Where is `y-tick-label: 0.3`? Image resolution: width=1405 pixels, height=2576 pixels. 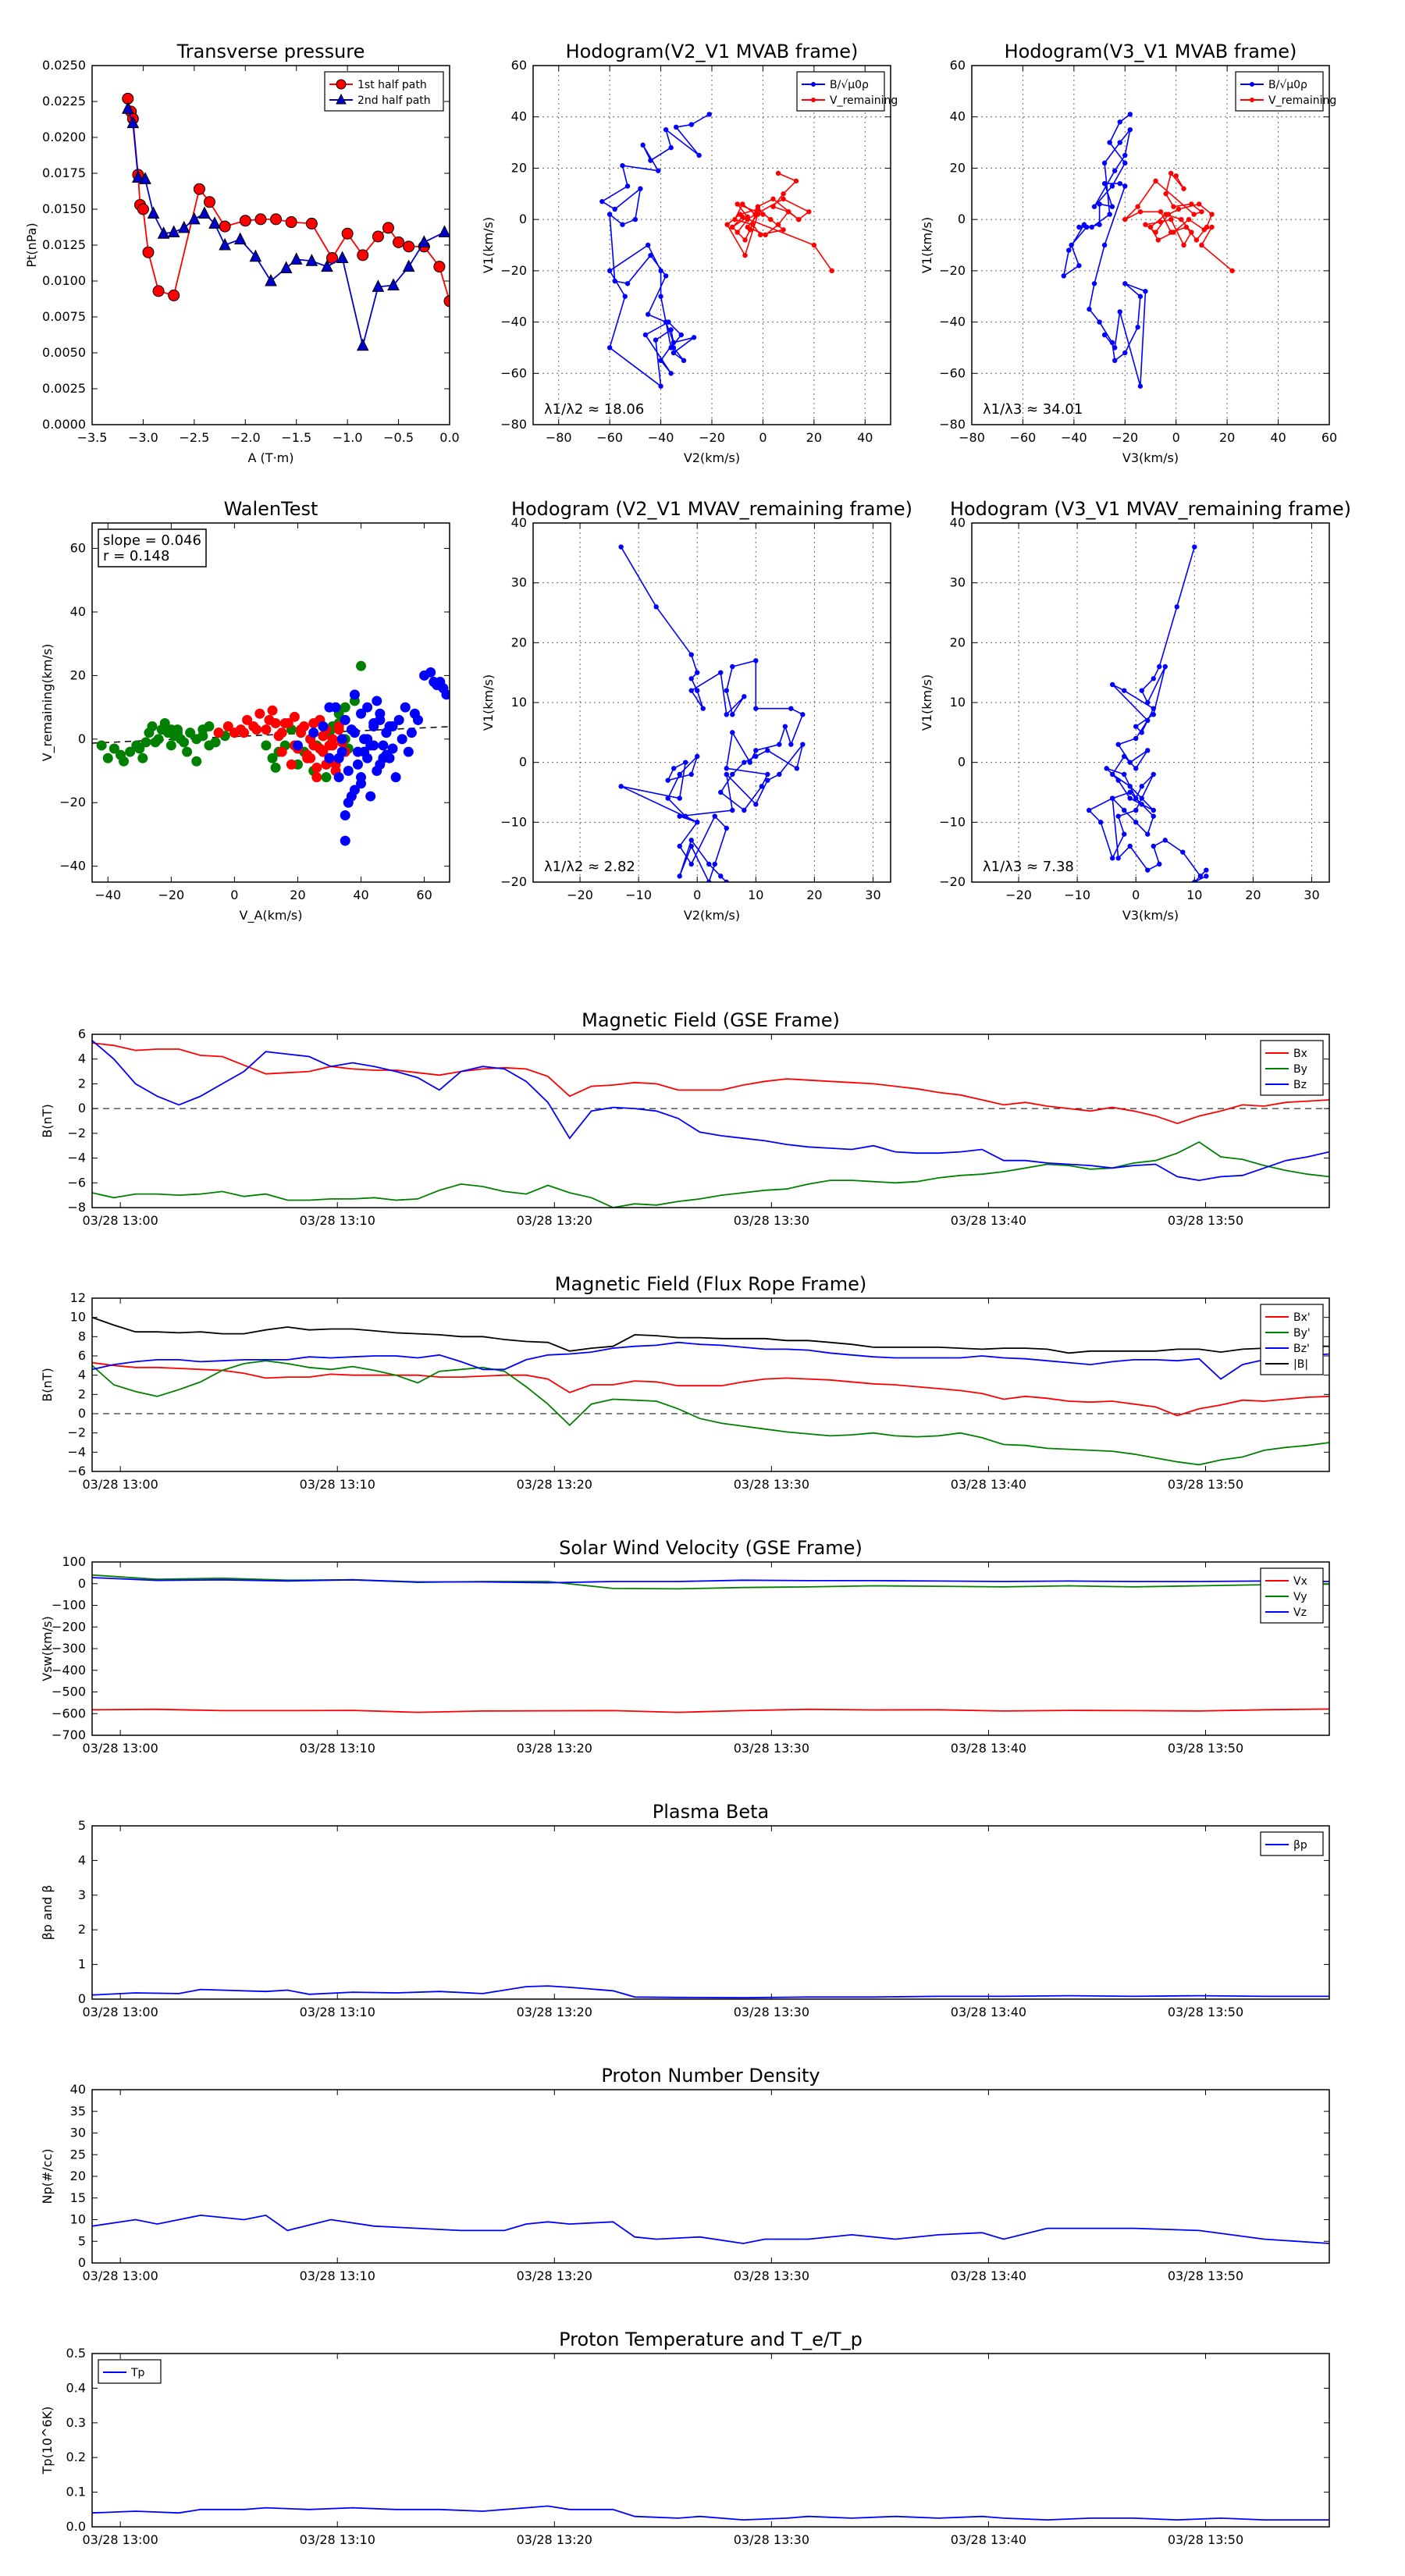 y-tick-label: 0.3 is located at coordinates (76, 2422).